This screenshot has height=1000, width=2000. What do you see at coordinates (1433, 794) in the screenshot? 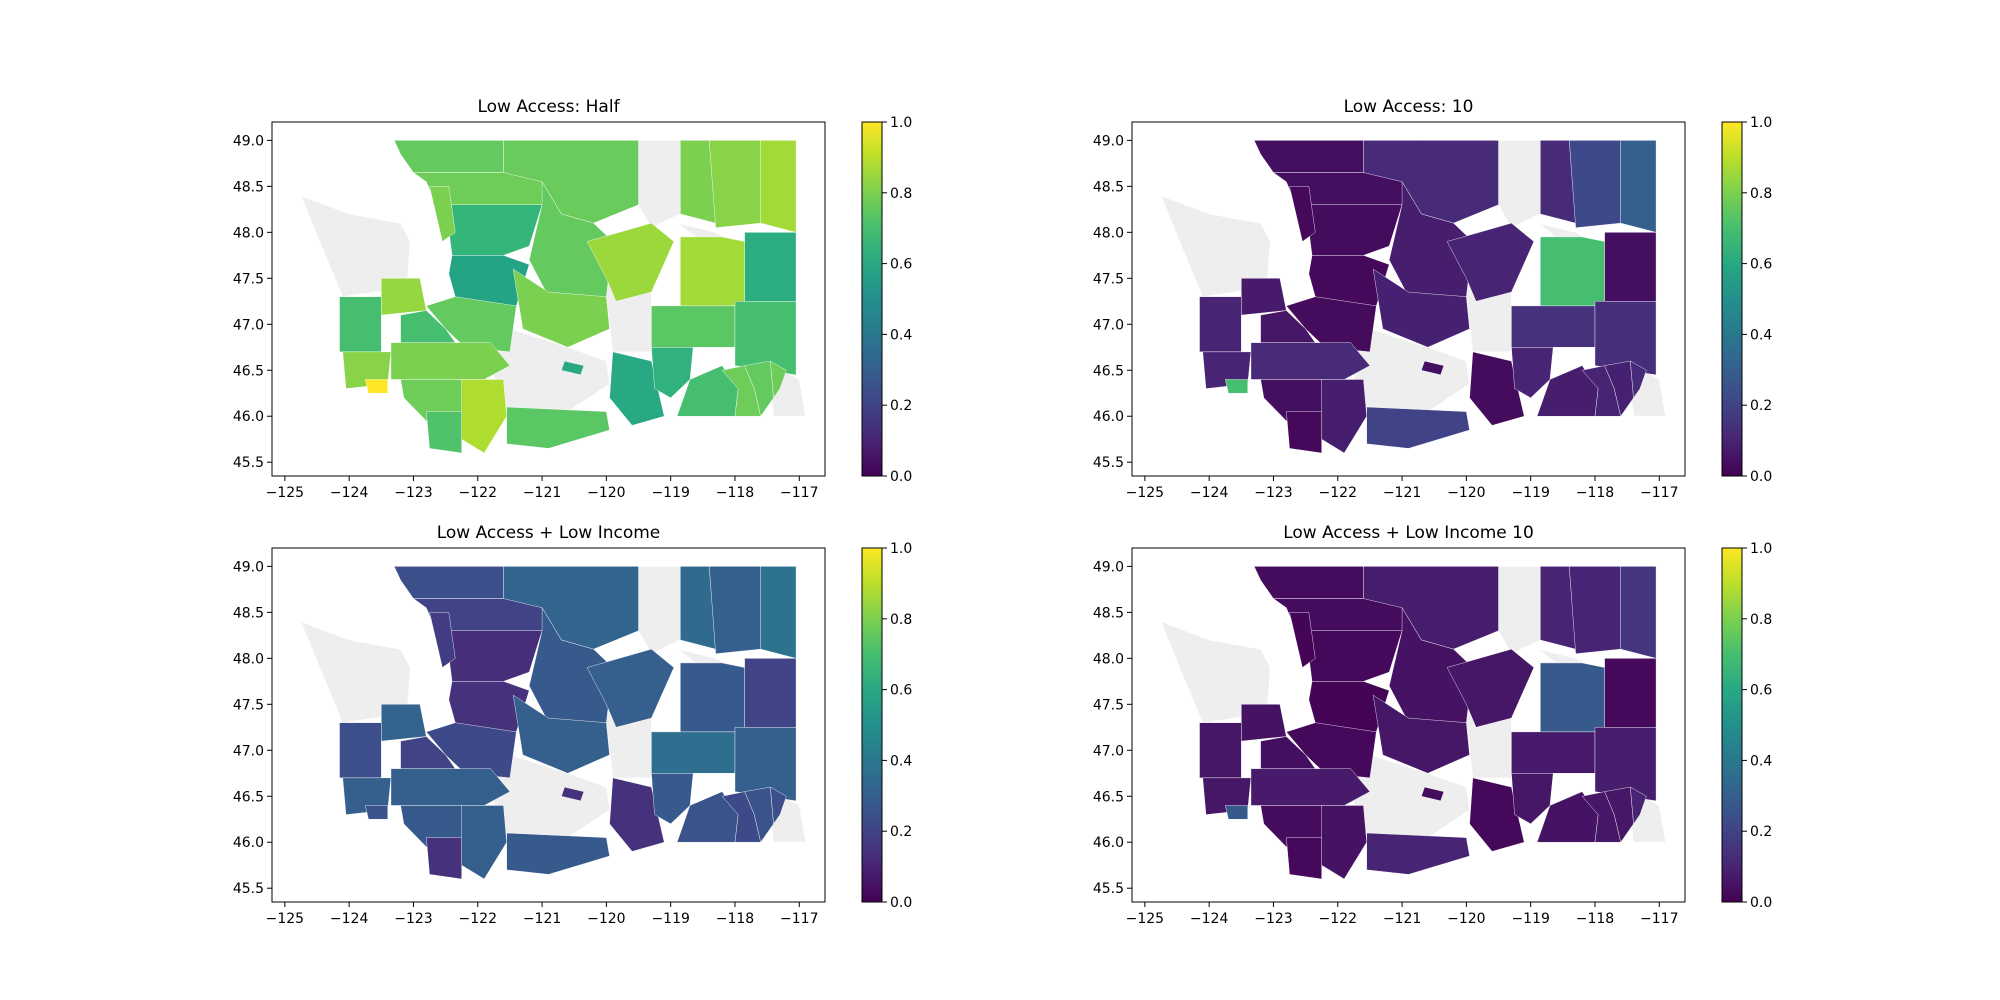
I see `county-region-yakima-part` at bounding box center [1433, 794].